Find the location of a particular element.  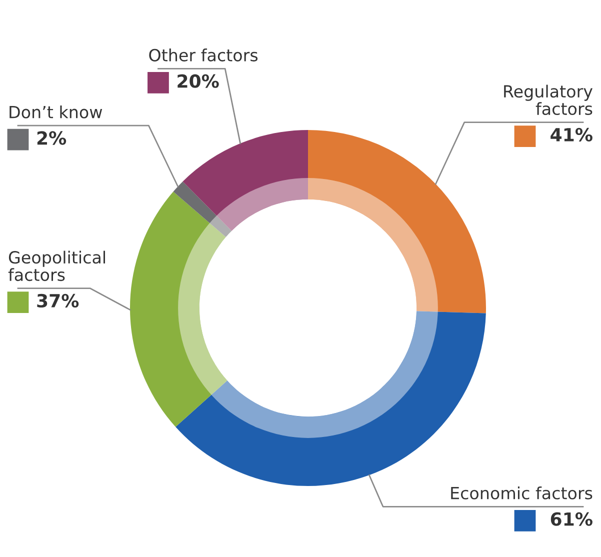

slice-label: Geopolitical factors is located at coordinates (57, 266).